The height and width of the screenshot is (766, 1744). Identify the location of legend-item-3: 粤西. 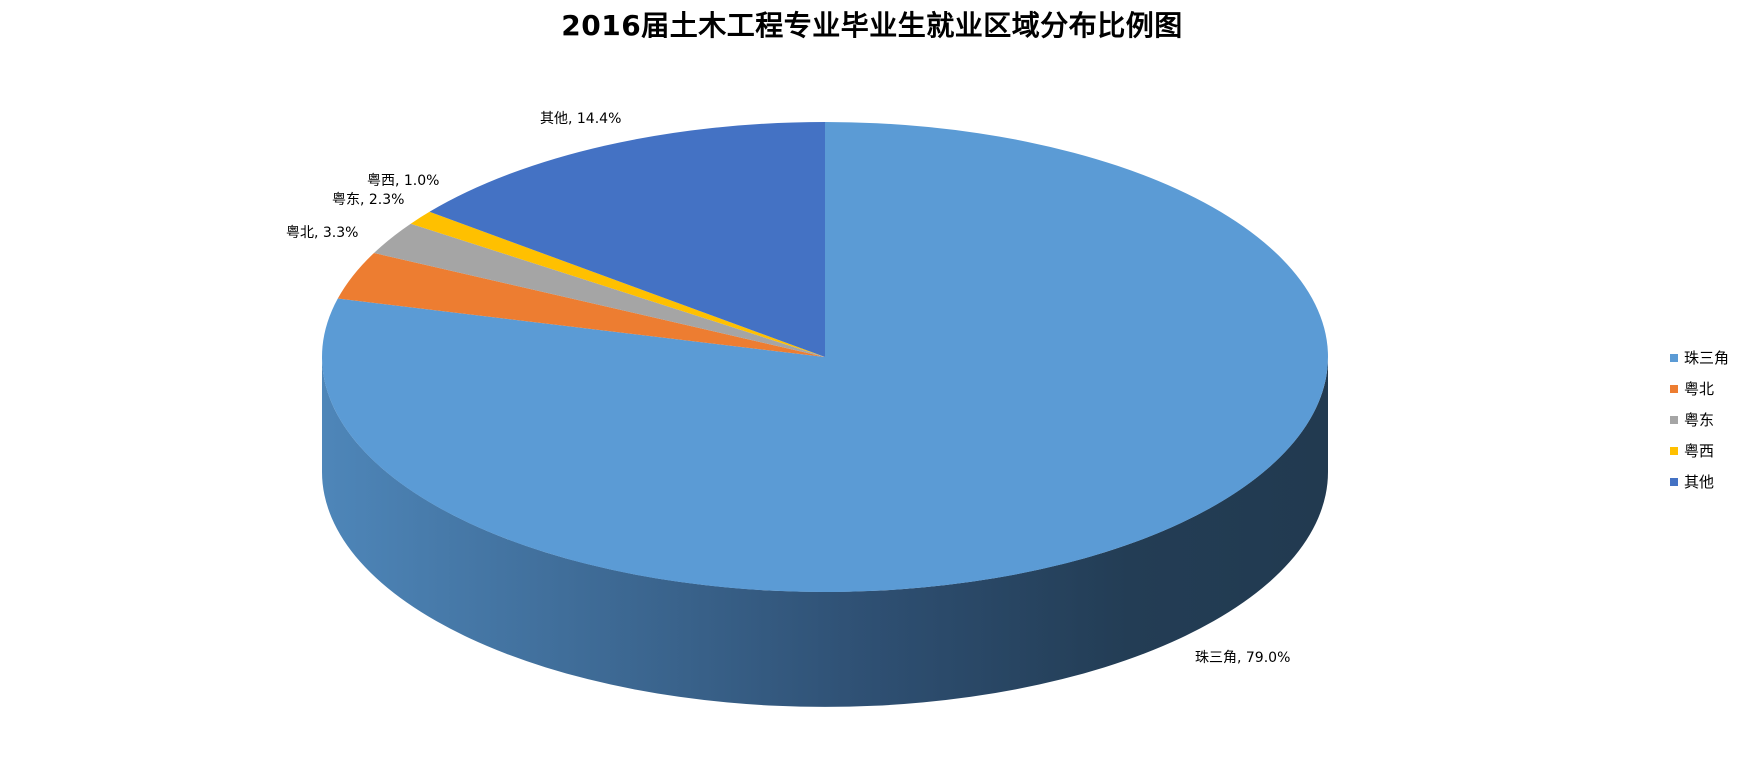
(1699, 450).